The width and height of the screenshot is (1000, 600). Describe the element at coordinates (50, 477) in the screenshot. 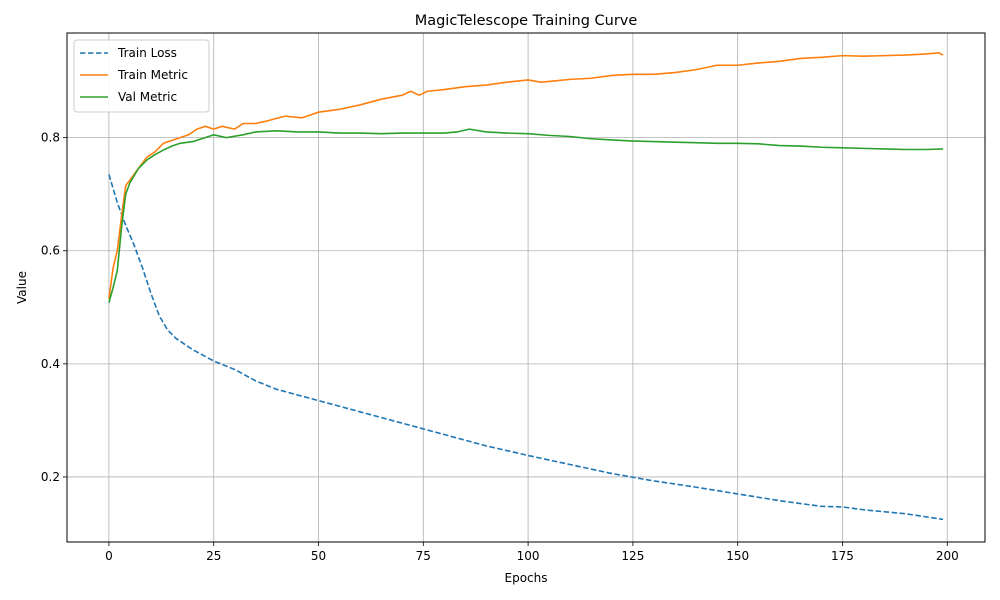

I see `y-tick-label: 0.2` at that location.